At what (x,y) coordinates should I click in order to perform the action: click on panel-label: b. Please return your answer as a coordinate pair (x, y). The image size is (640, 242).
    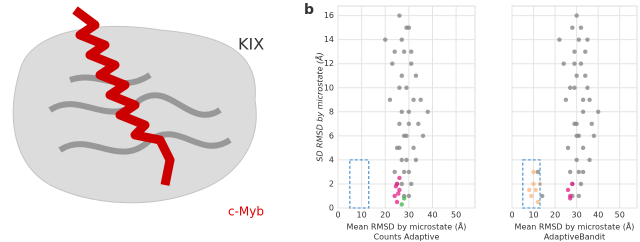
    Looking at the image, I should click on (309, 10).